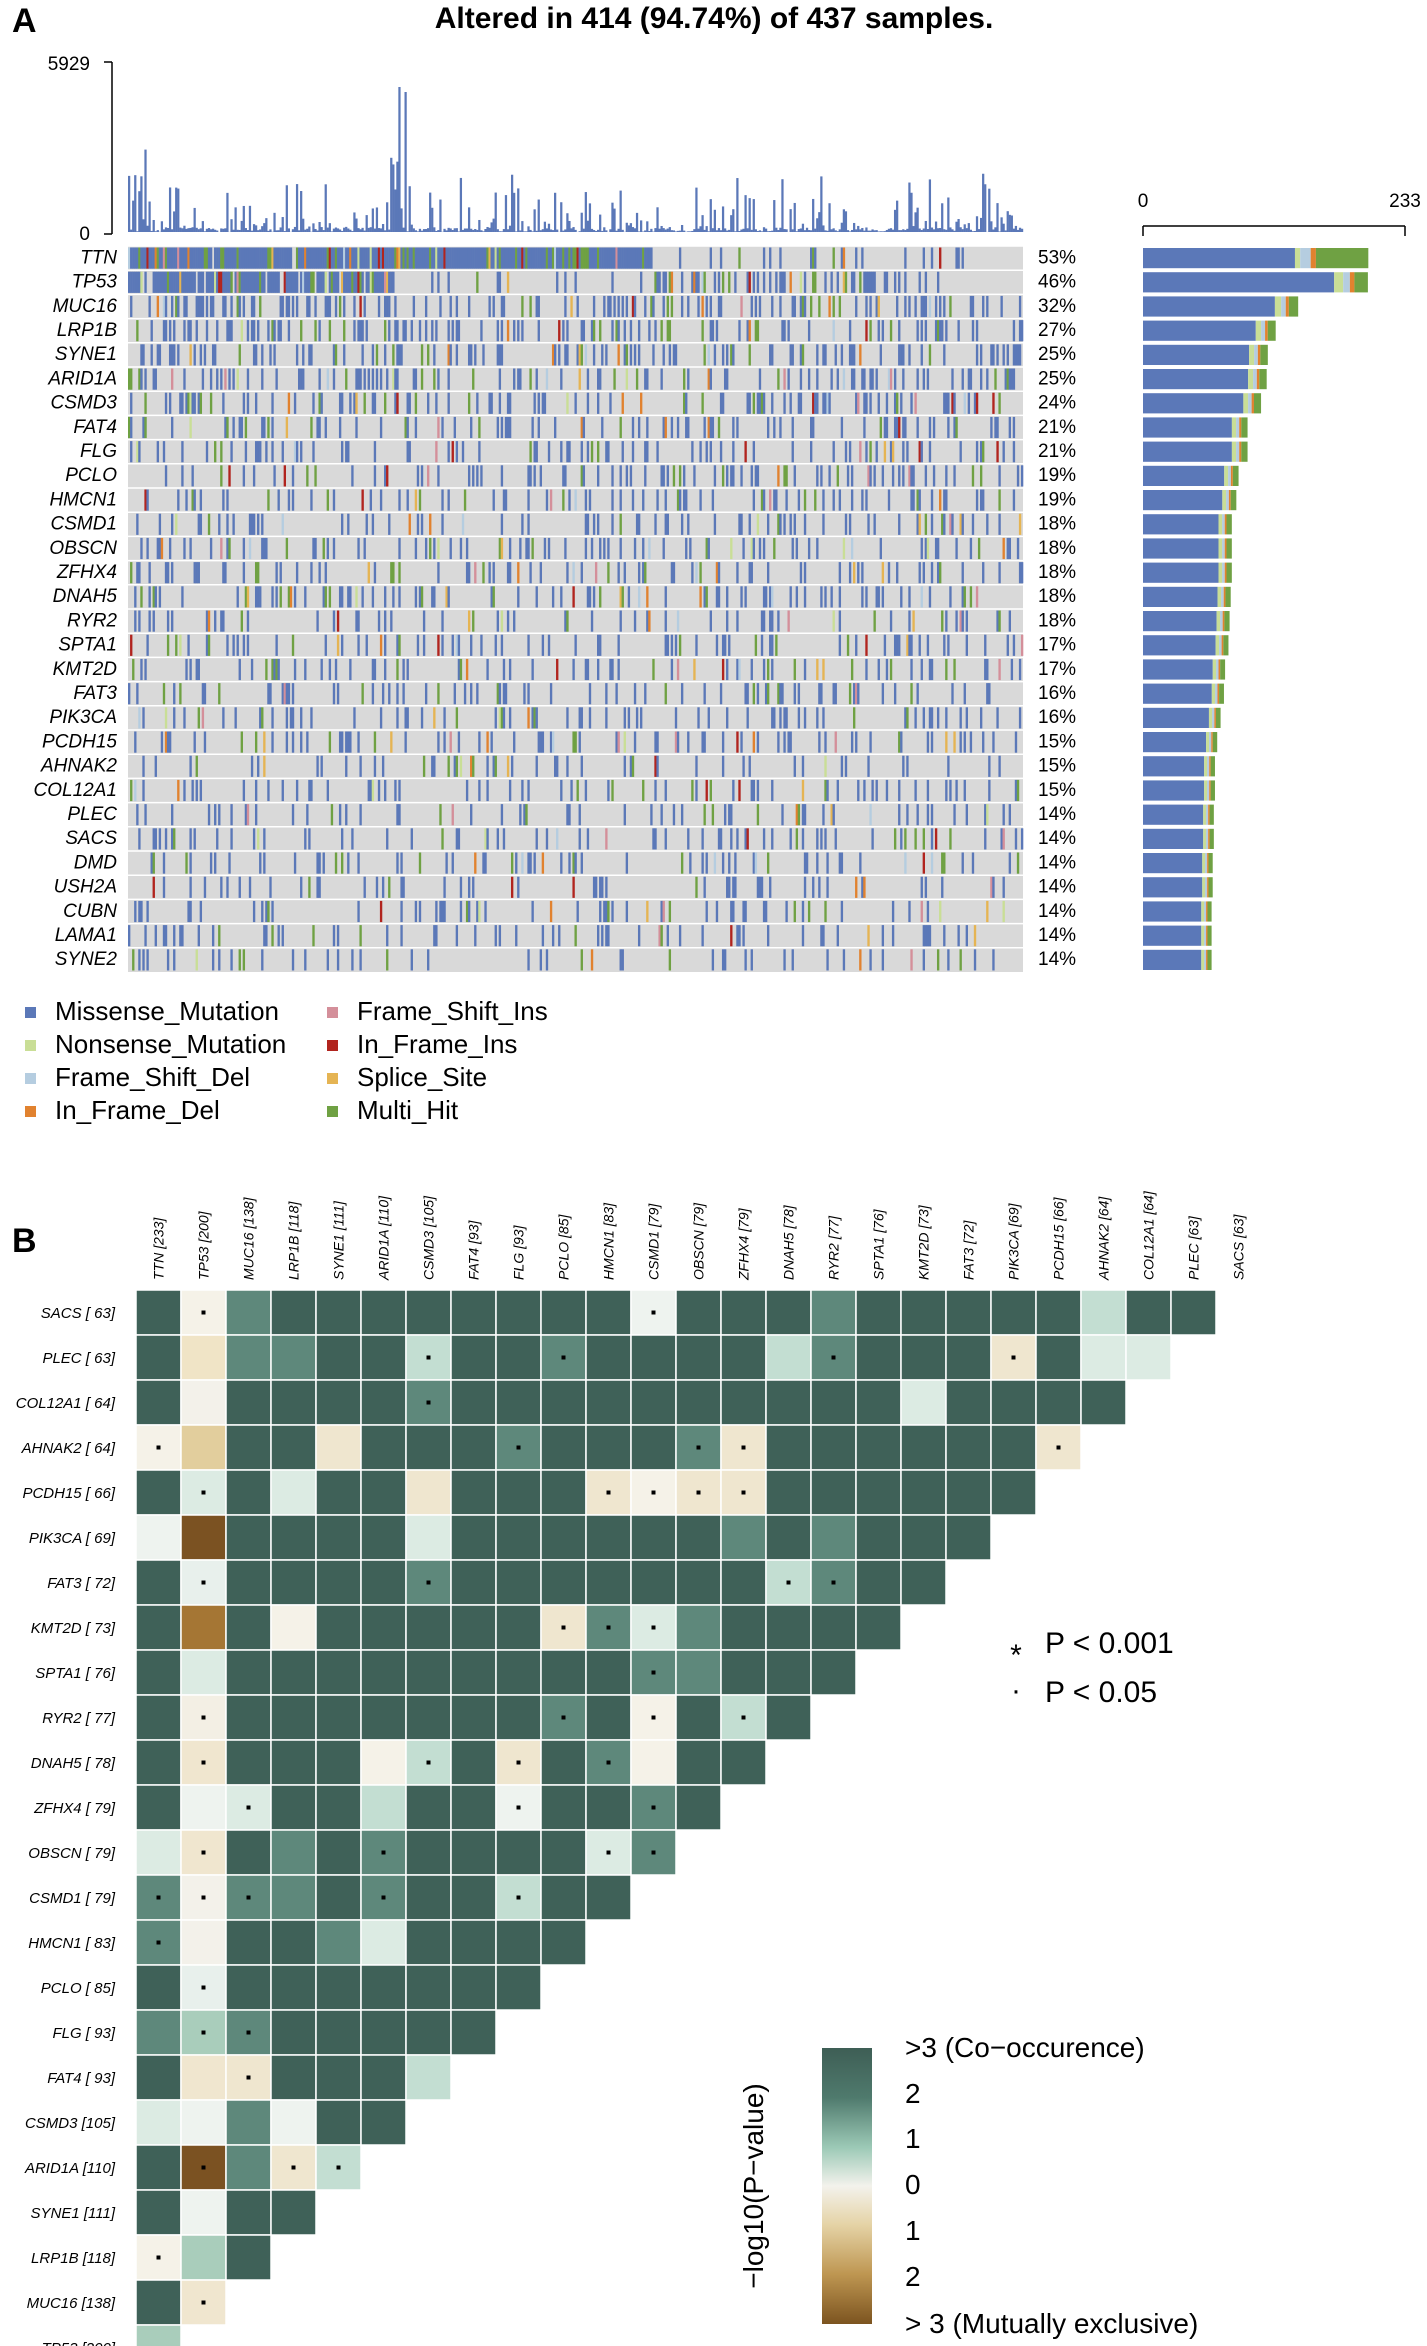  What do you see at coordinates (1187, 548) in the screenshot?
I see `count-bar-OBSCN` at bounding box center [1187, 548].